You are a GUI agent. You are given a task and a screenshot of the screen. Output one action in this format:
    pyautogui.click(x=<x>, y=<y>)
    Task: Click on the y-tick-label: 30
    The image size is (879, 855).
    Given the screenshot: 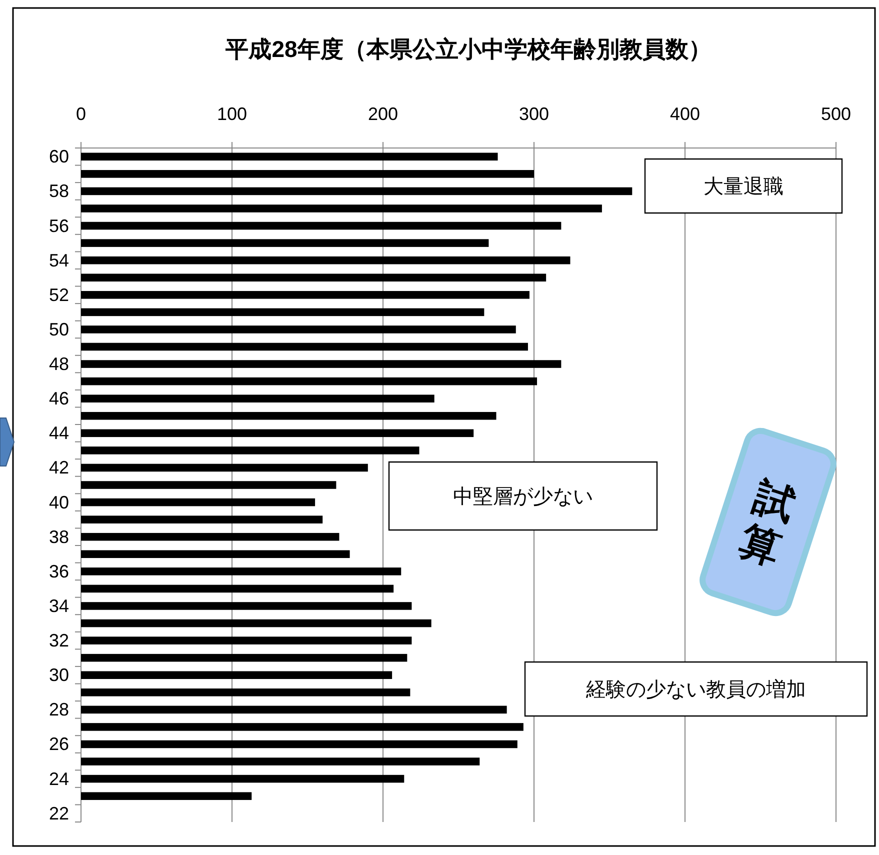 What is the action you would take?
    pyautogui.click(x=58, y=675)
    